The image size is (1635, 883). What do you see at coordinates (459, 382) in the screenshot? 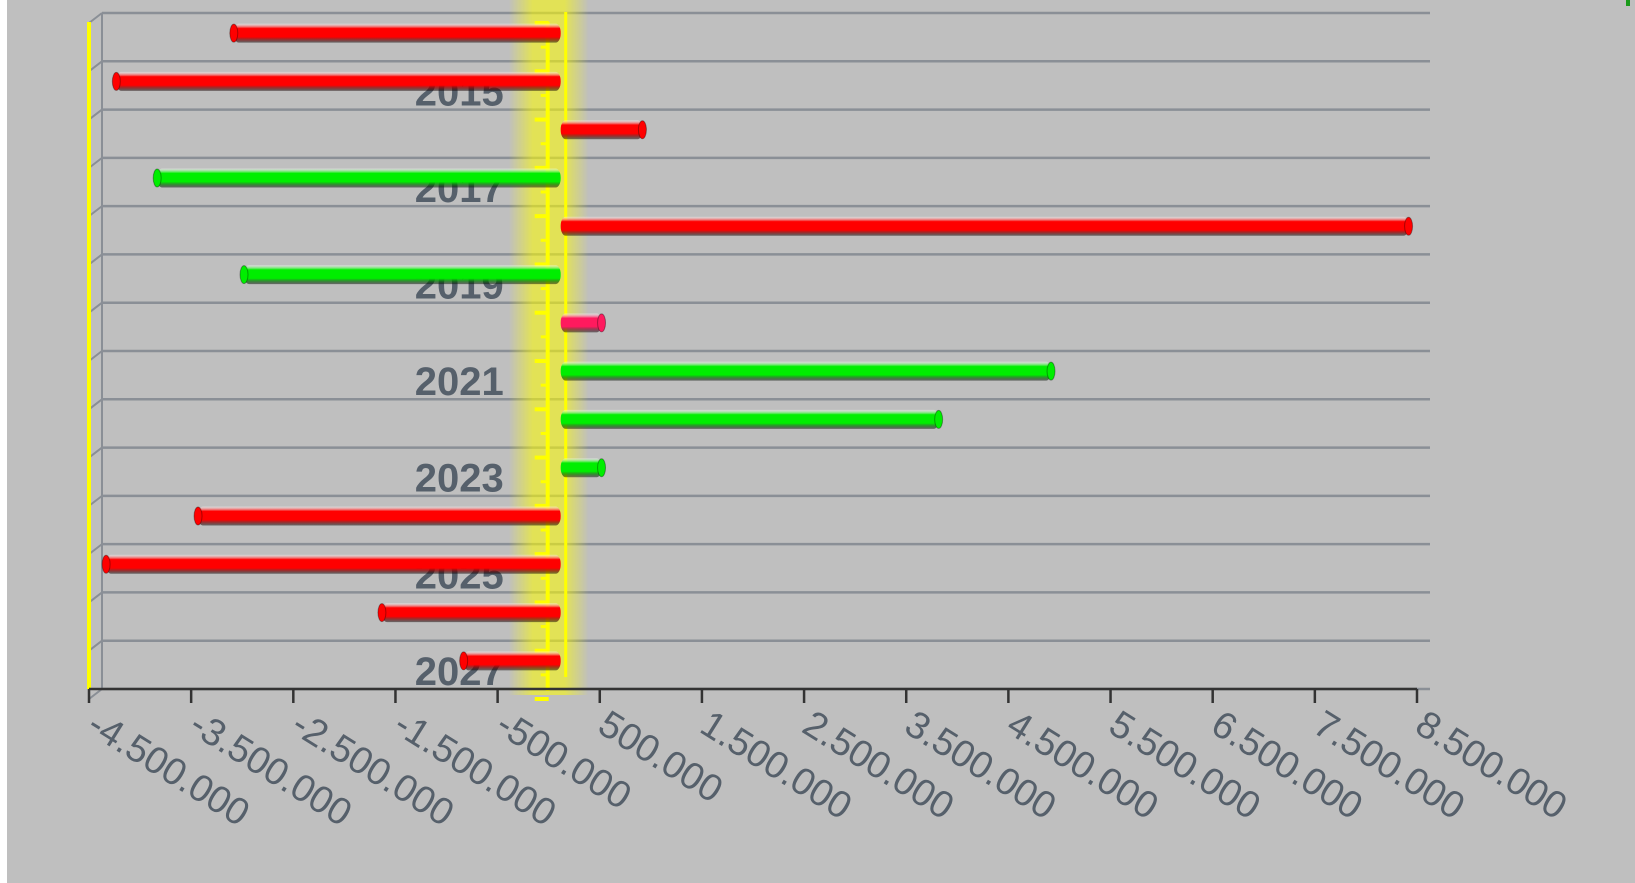
I see `category-label: 2021` at bounding box center [459, 382].